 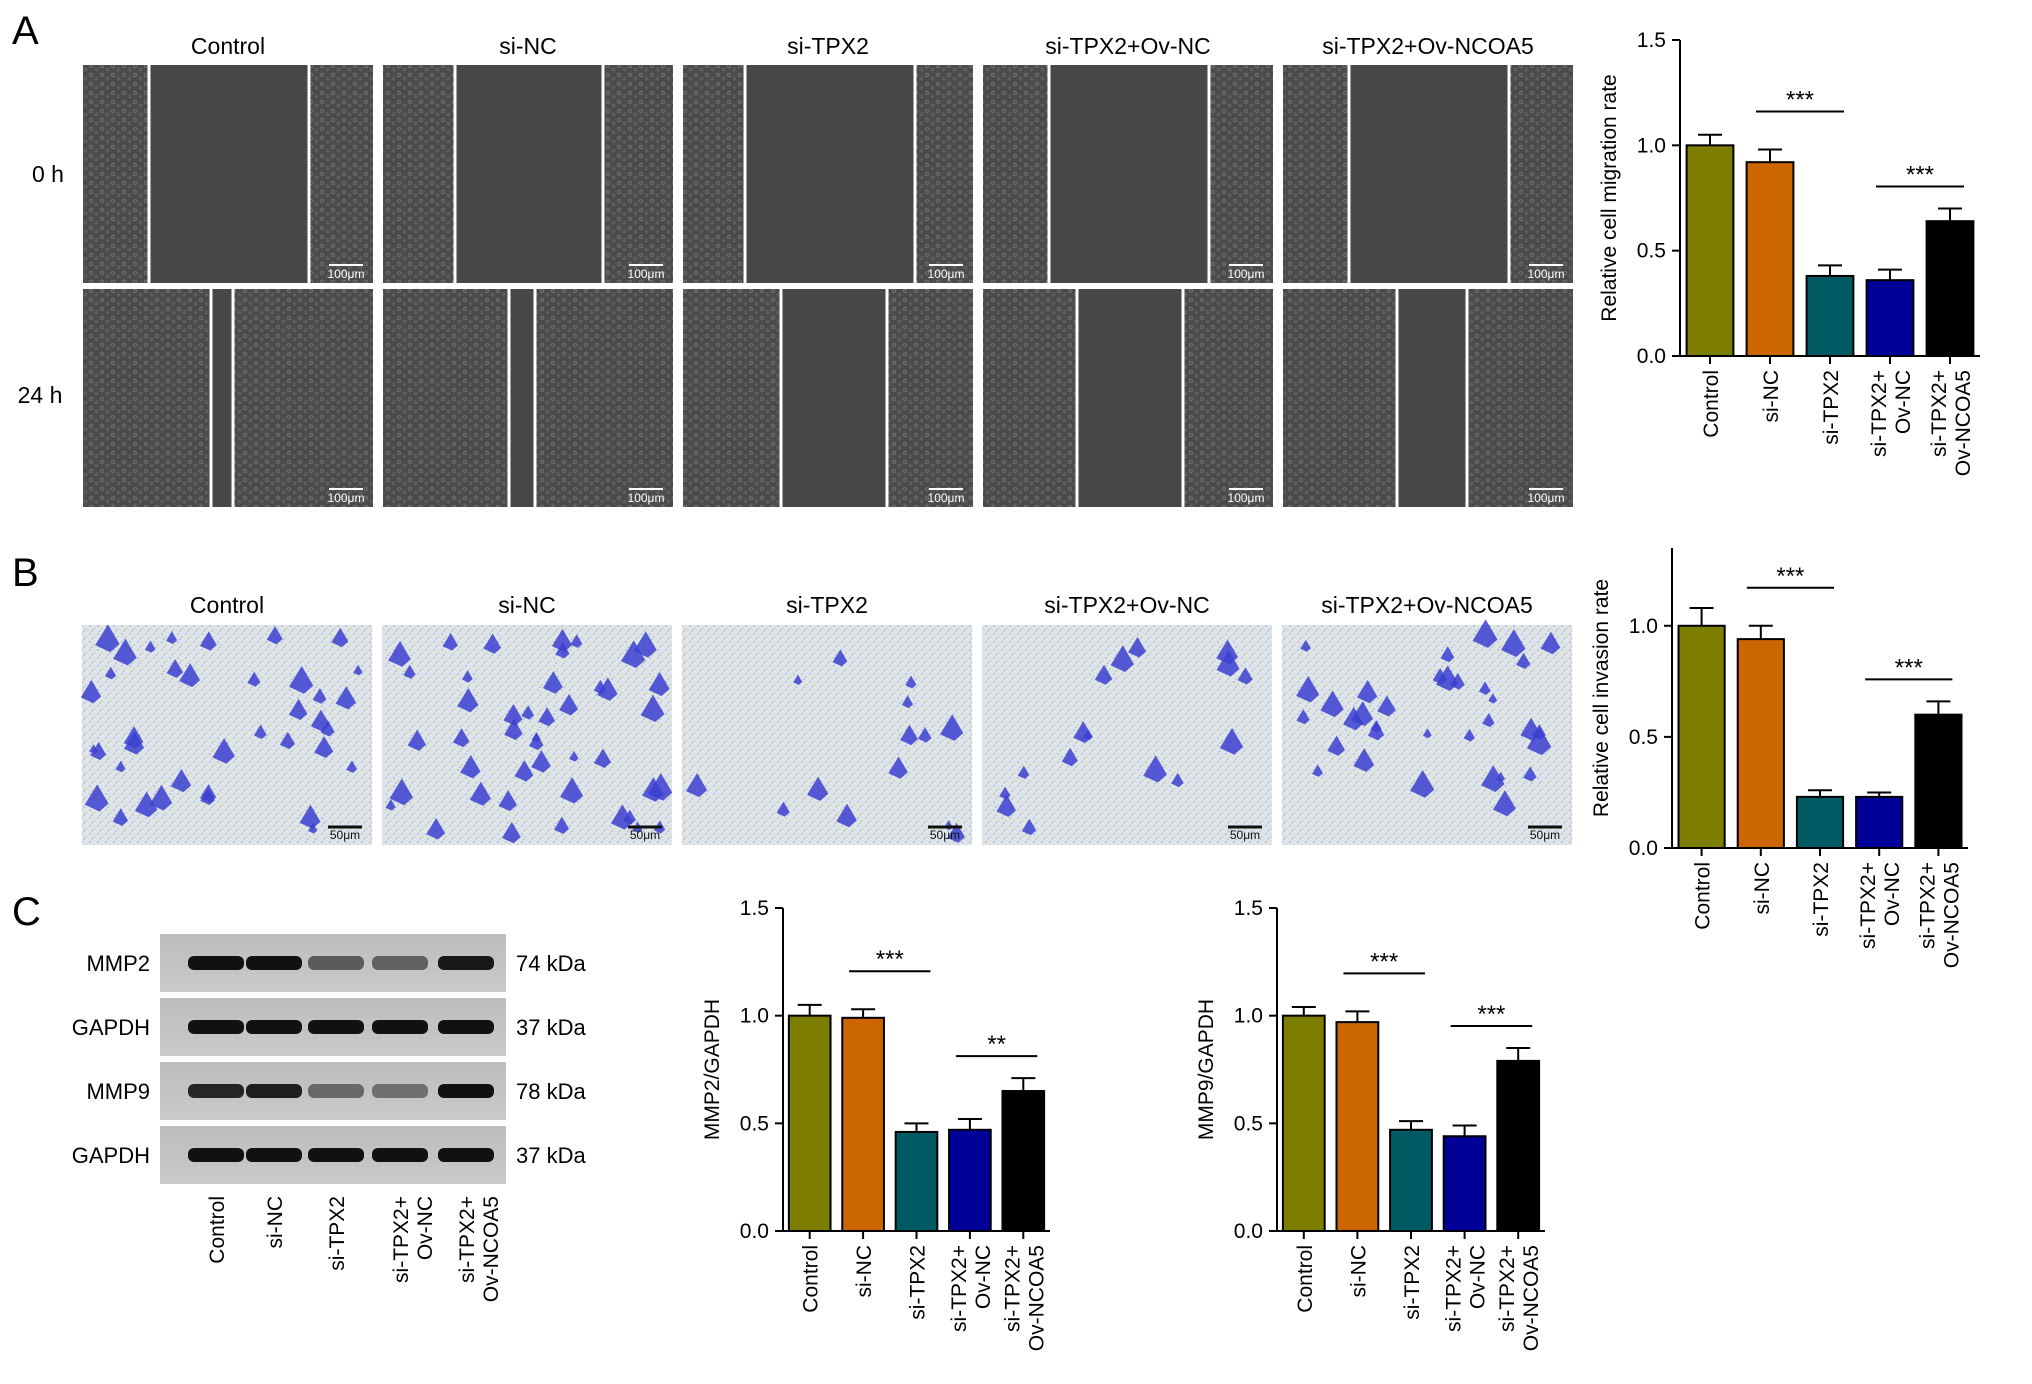 I want to click on band-size-label: 37 kDa, so click(x=551, y=1155).